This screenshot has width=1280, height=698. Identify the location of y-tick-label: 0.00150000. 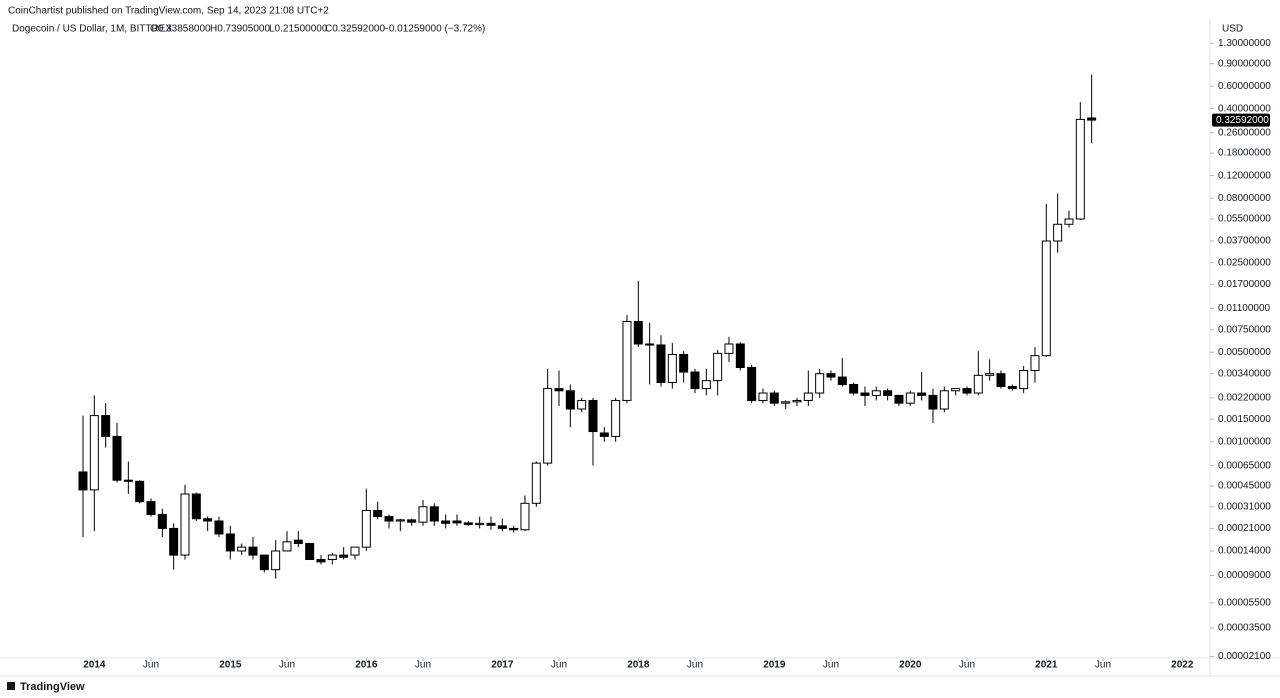
(1244, 419).